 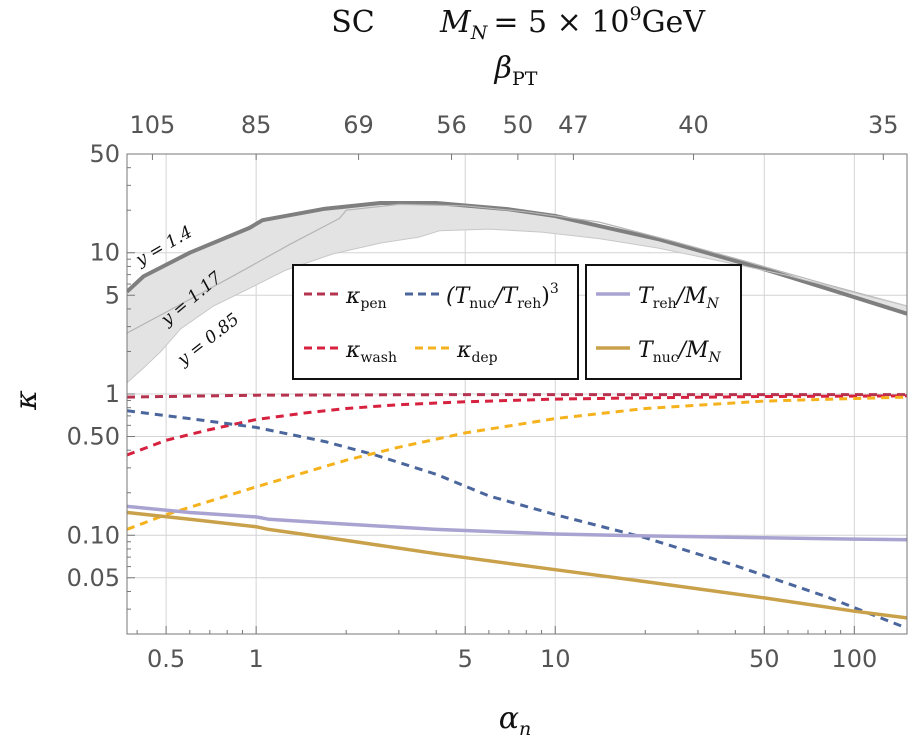 I want to click on y-axis-label: κ, so click(x=26, y=400).